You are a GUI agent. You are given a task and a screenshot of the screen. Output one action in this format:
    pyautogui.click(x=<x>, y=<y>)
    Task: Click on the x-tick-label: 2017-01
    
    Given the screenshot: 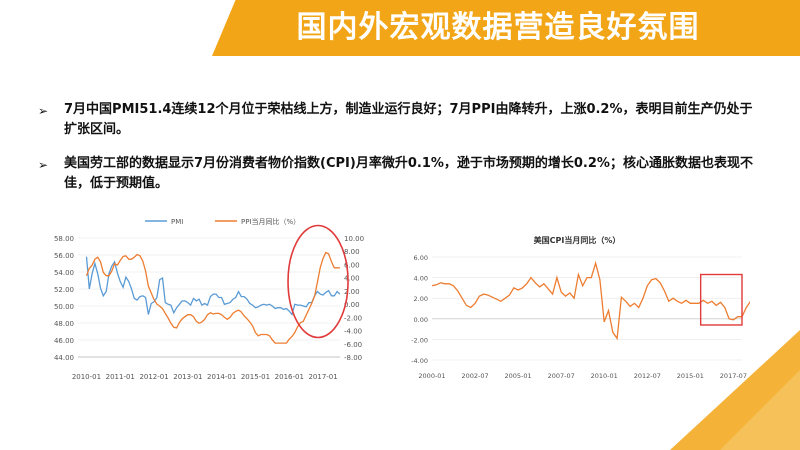 What is the action you would take?
    pyautogui.click(x=322, y=377)
    